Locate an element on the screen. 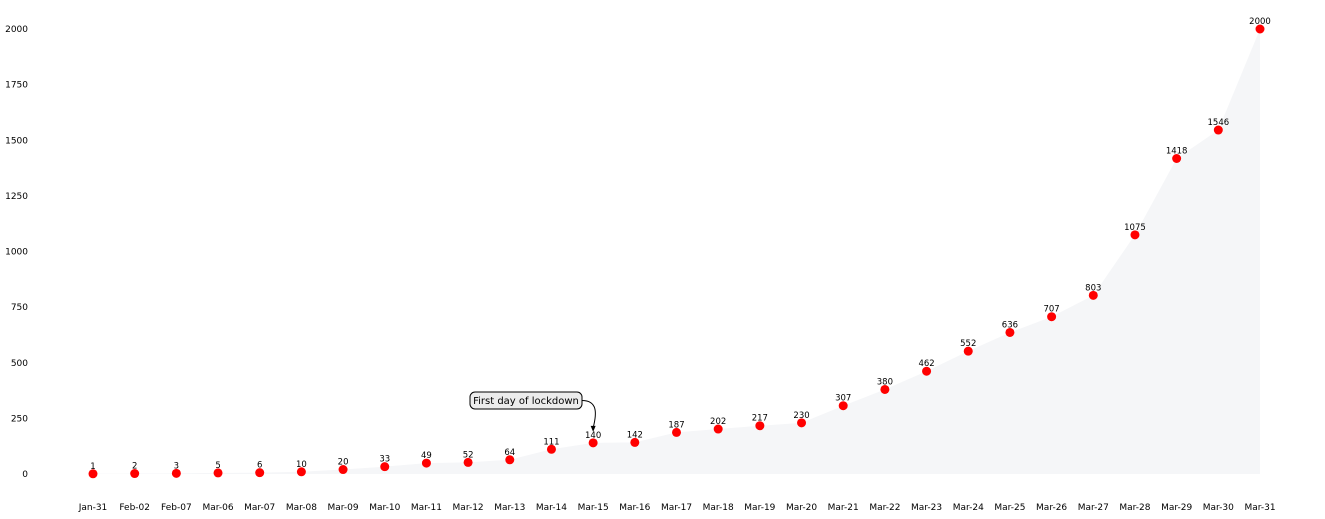  x-tick-label: Mar-19 is located at coordinates (759, 508).